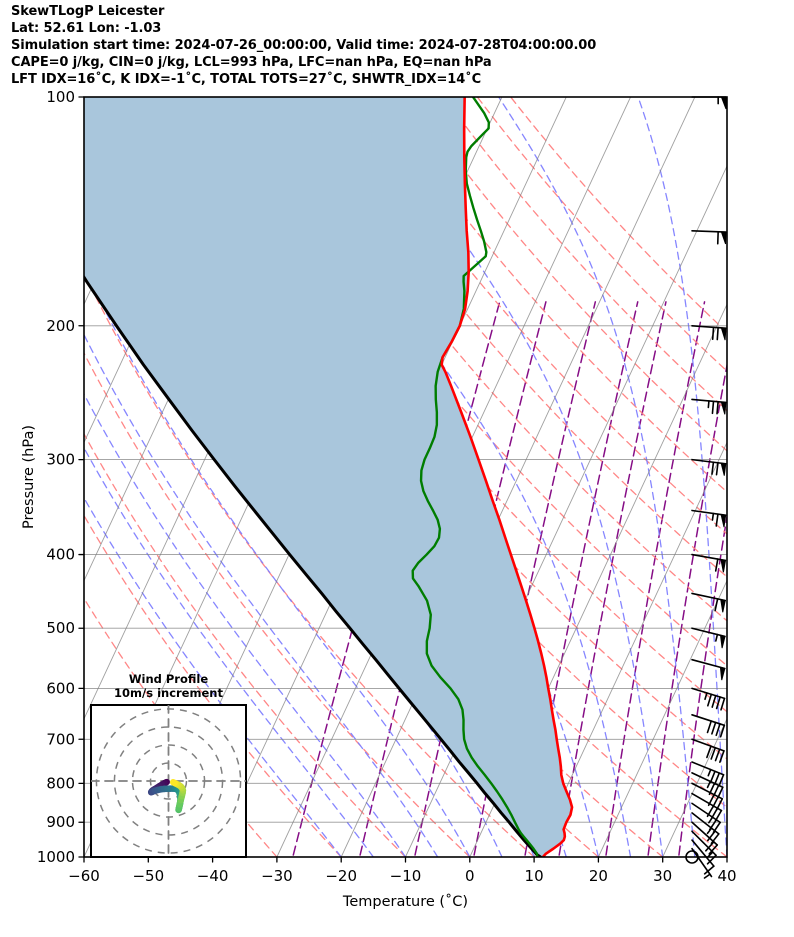 The image size is (794, 937). I want to click on svg-text: 200, so click(60, 326).